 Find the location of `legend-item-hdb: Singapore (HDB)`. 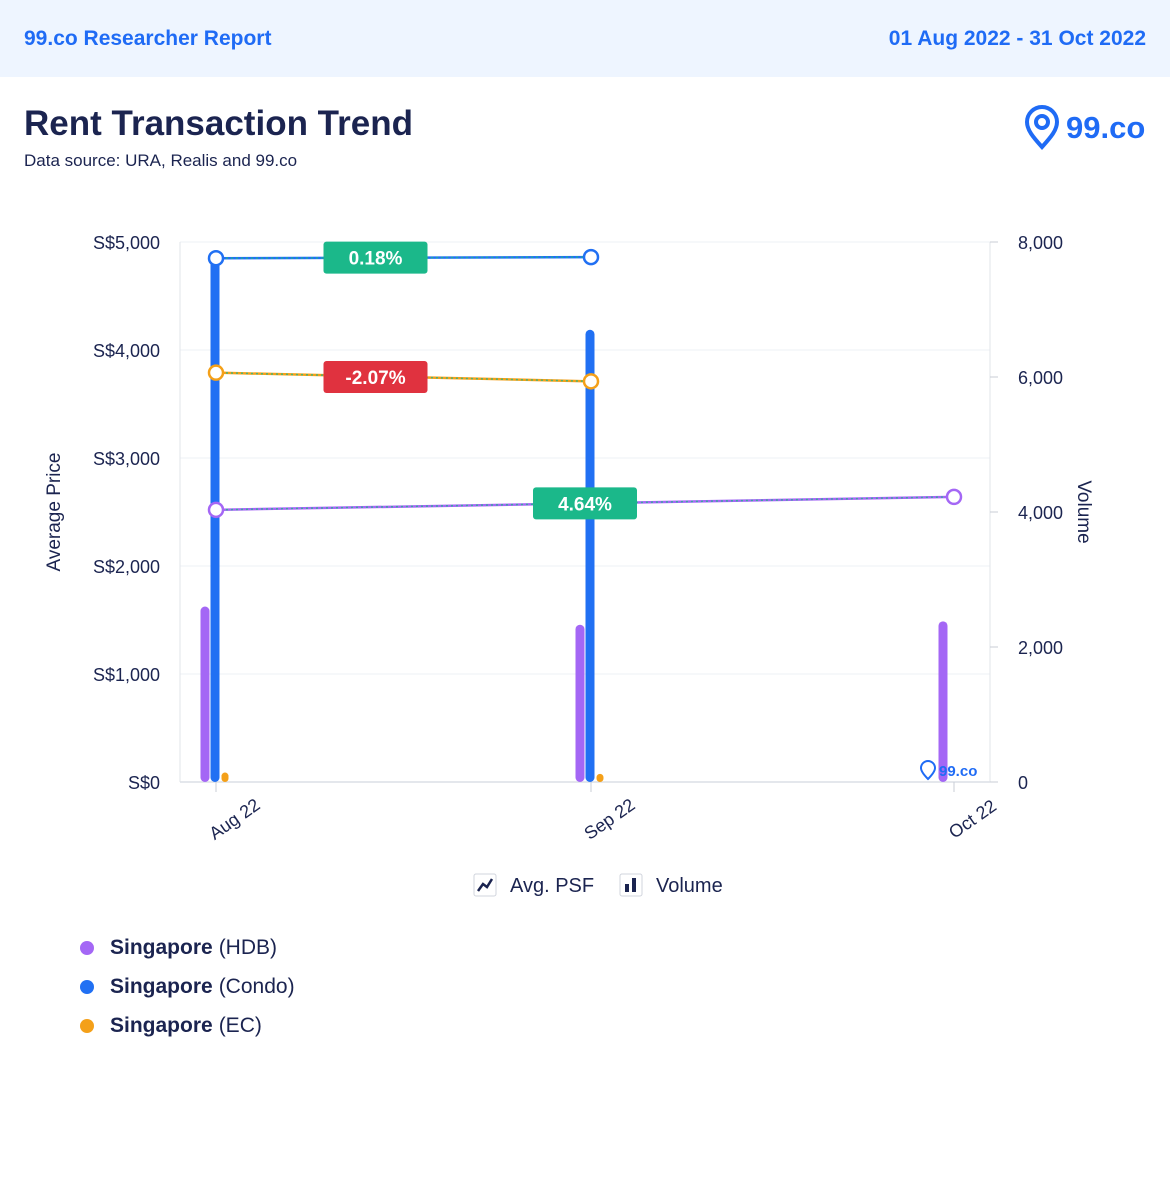

legend-item-hdb: Singapore (HDB) is located at coordinates (187, 947).